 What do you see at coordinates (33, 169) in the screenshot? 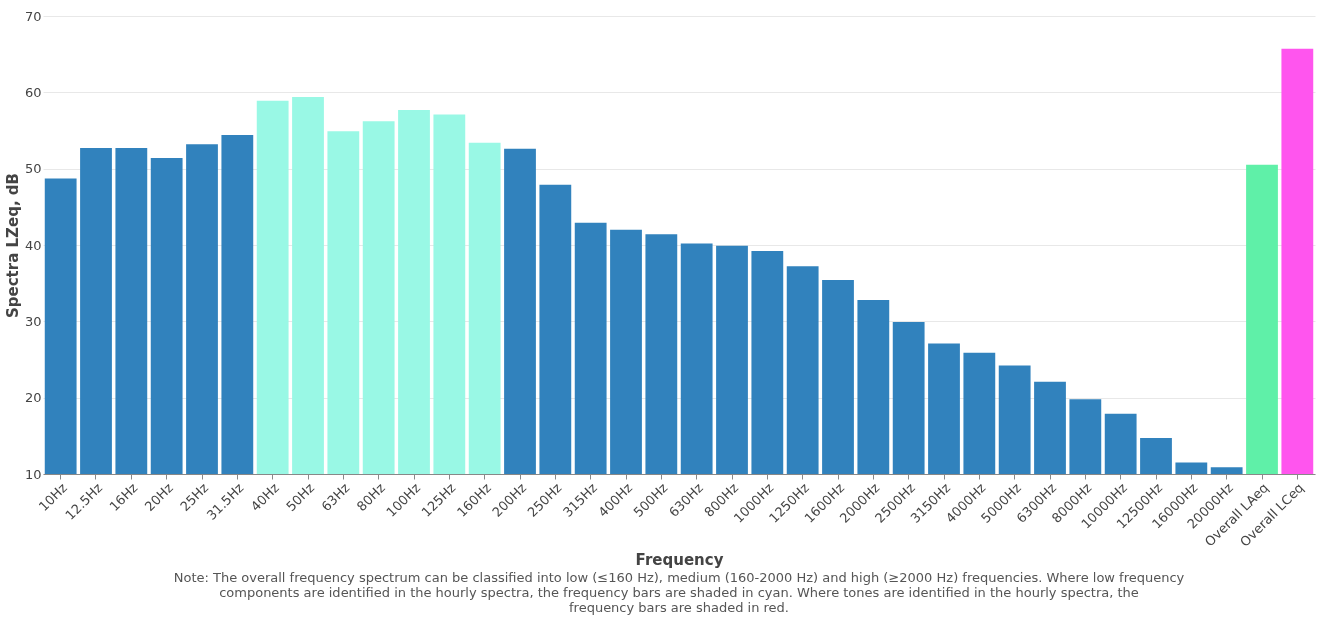
I see `y-tick-label: 50` at bounding box center [33, 169].